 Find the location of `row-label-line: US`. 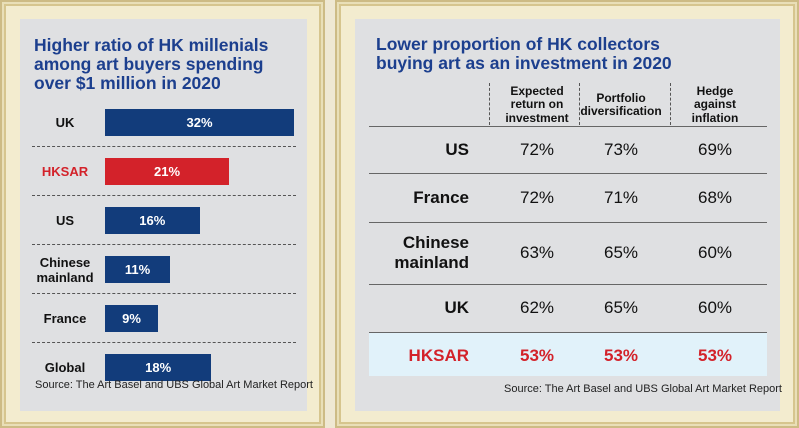

row-label-line: US is located at coordinates (457, 149).